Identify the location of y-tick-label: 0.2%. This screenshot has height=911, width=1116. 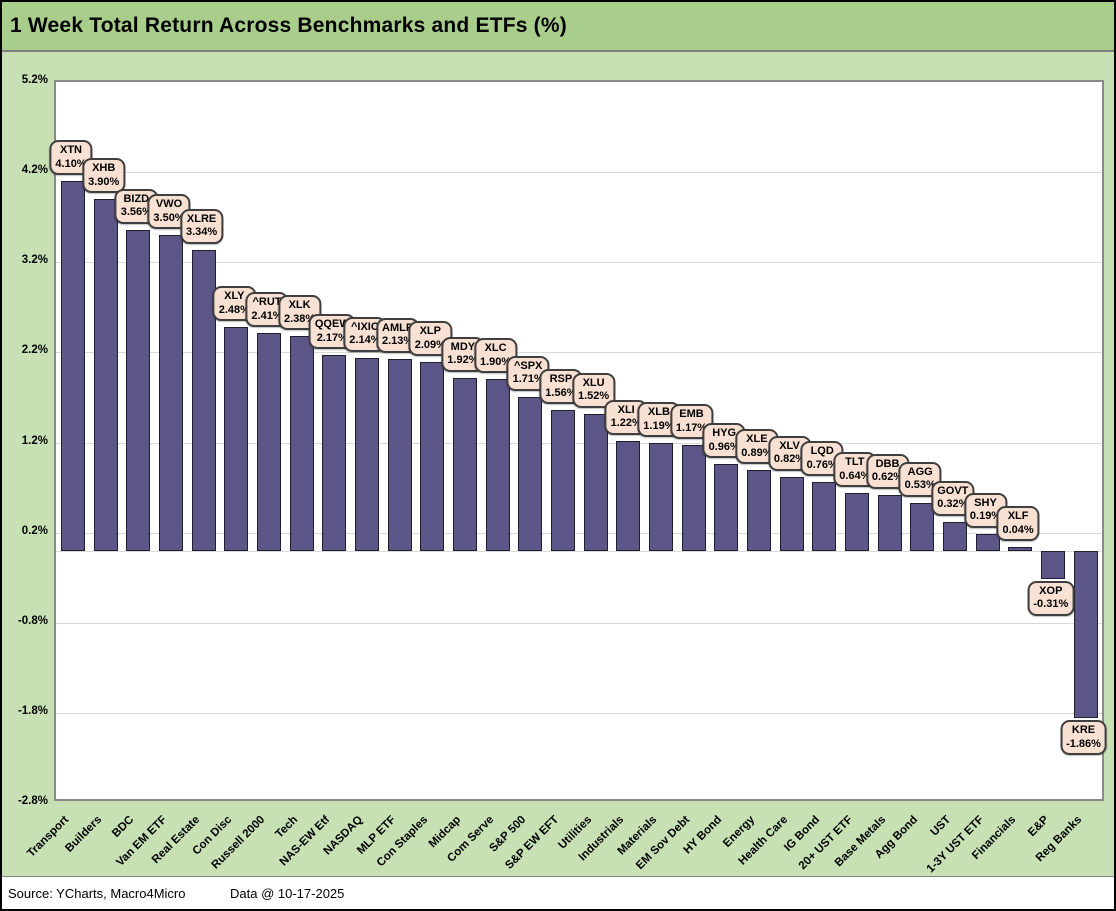
(34, 530).